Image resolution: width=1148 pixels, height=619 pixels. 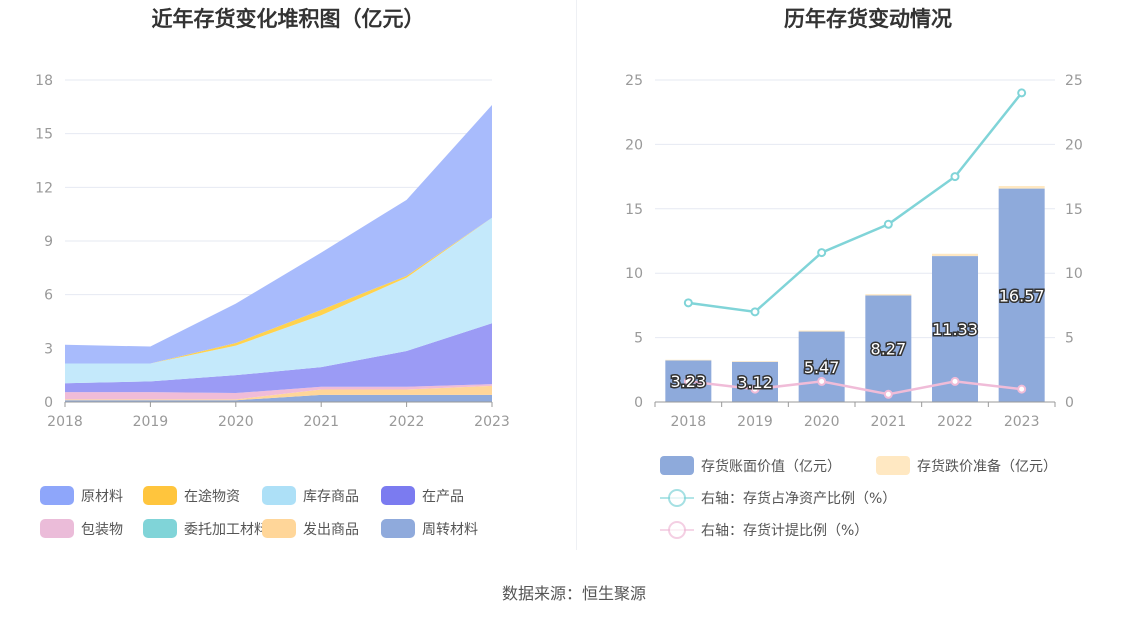 What do you see at coordinates (784, 530) in the screenshot?
I see `legend-label: 右轴：存货计提比例（%）` at bounding box center [784, 530].